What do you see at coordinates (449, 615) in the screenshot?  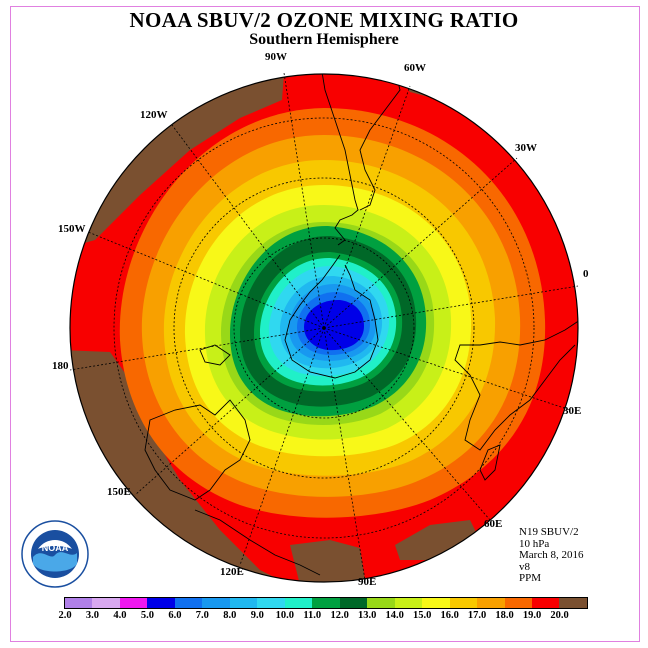 I see `colorbar-tick-label: 16.0` at bounding box center [449, 615].